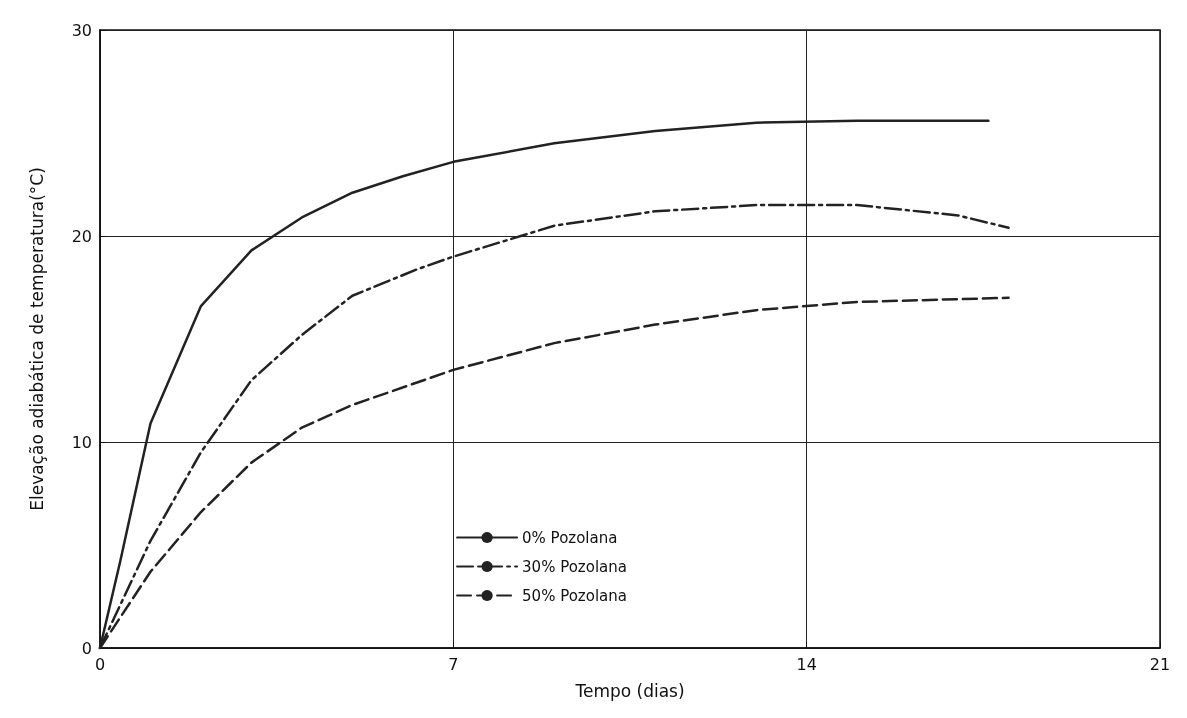 This screenshot has width=1187, height=718. What do you see at coordinates (574, 566) in the screenshot?
I see `legend-label: 30% Pozolana` at bounding box center [574, 566].